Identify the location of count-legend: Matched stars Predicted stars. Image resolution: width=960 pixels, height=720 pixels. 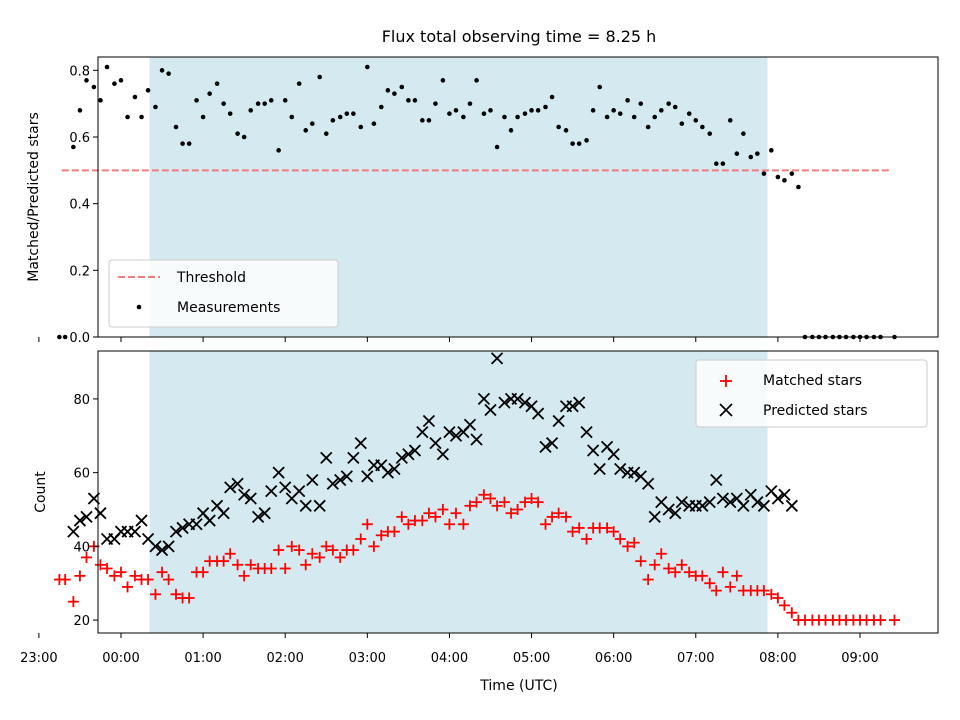
(811, 393).